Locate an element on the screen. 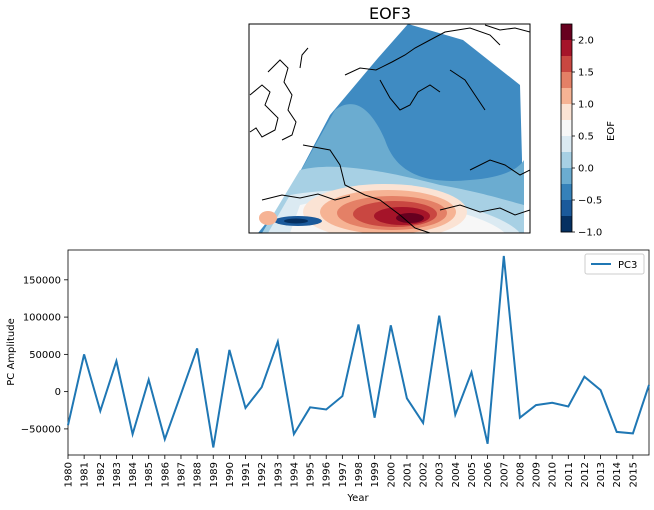  x-tick-label: 1999 is located at coordinates (375, 474).